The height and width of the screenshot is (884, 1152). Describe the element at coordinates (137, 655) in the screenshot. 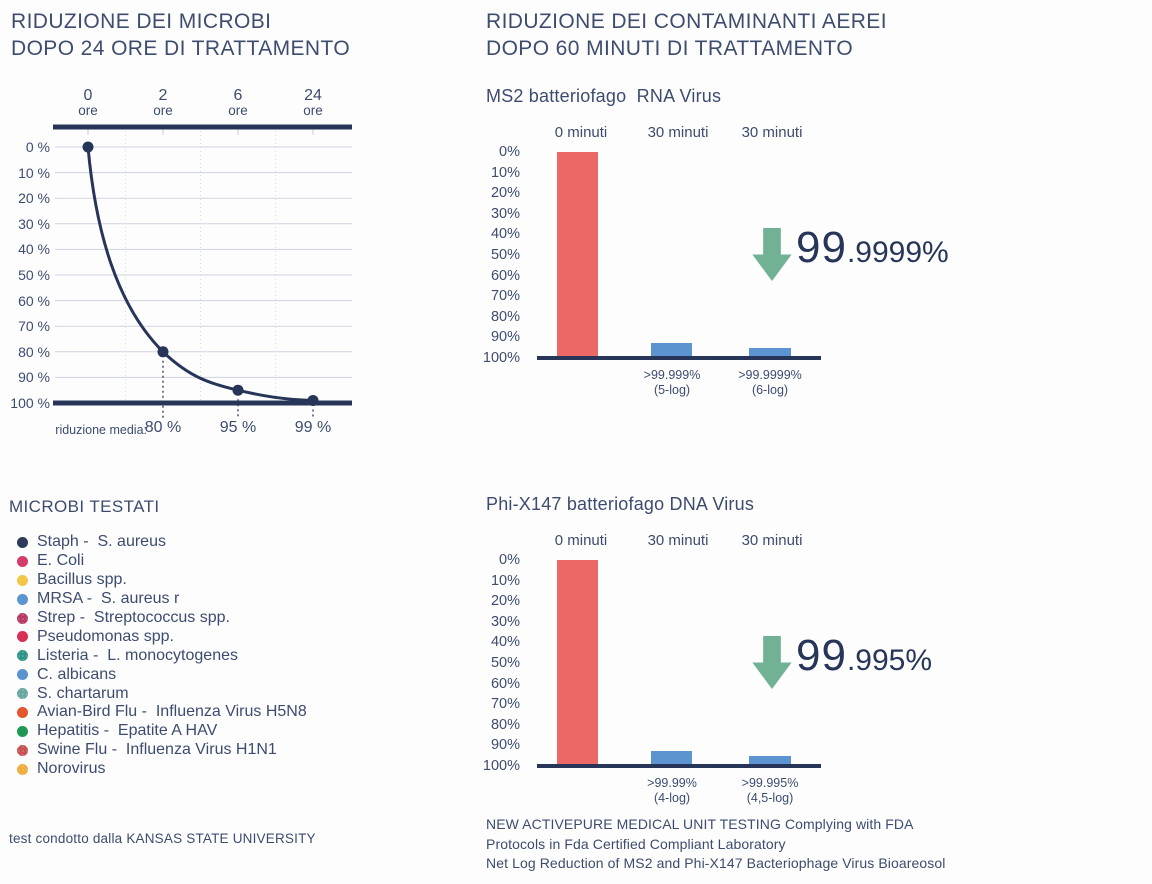

I see `microbe-label: Listeria - L. monocytogenes` at that location.